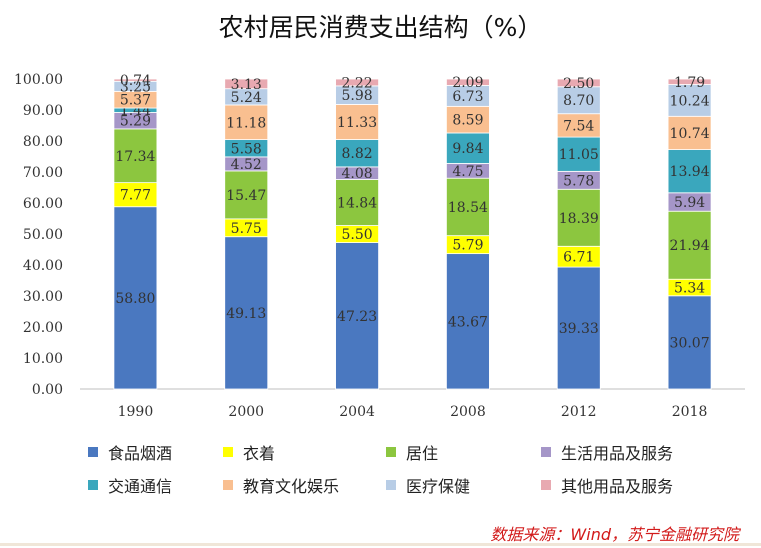 Image resolution: width=761 pixels, height=548 pixels. Describe the element at coordinates (578, 126) in the screenshot. I see `data-label: 7.54` at that location.